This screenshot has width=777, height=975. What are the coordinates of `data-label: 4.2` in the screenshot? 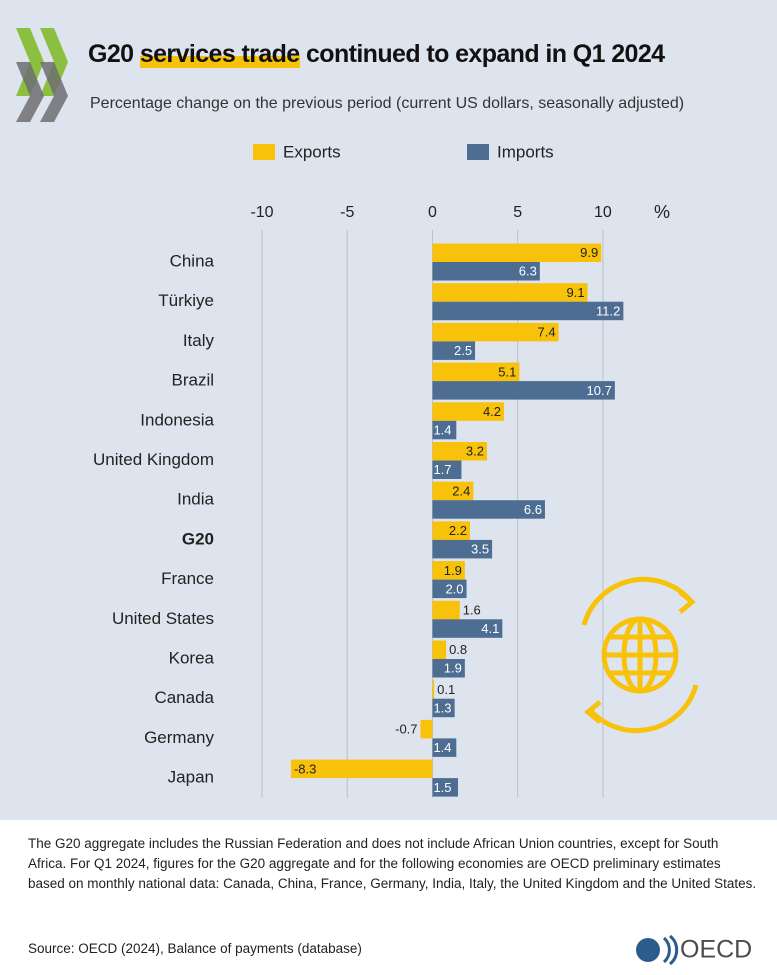 It's located at (492, 411).